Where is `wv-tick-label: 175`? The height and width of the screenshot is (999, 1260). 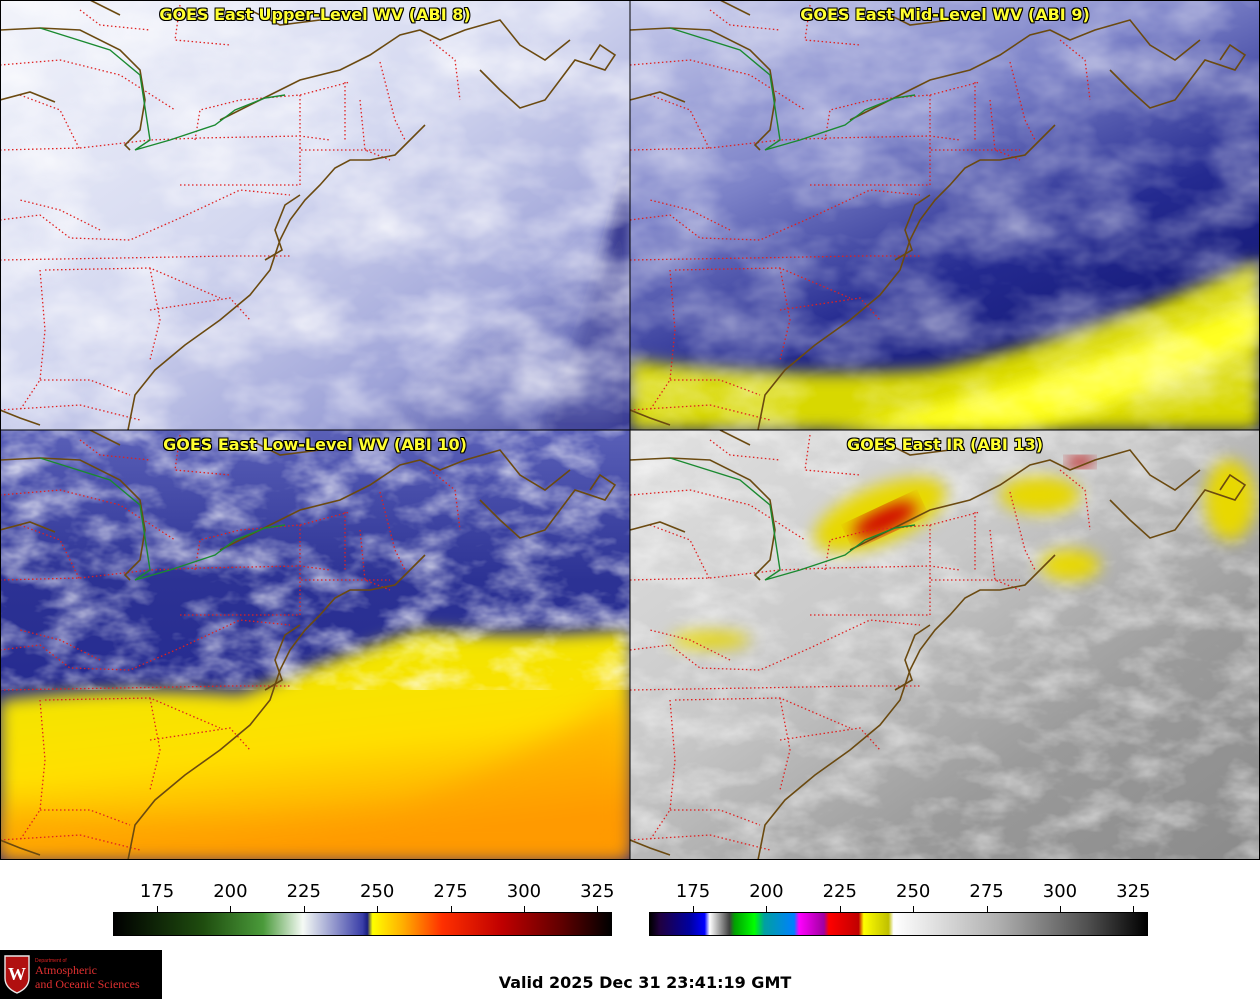
wv-tick-label: 175 is located at coordinates (157, 891).